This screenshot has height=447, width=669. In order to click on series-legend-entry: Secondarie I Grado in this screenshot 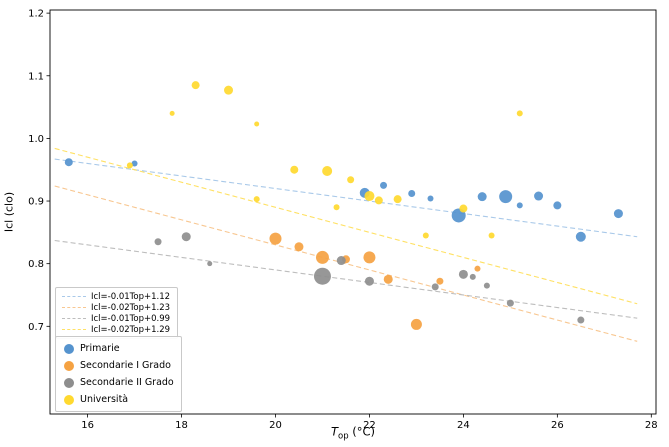, I will do `click(118, 365)`.